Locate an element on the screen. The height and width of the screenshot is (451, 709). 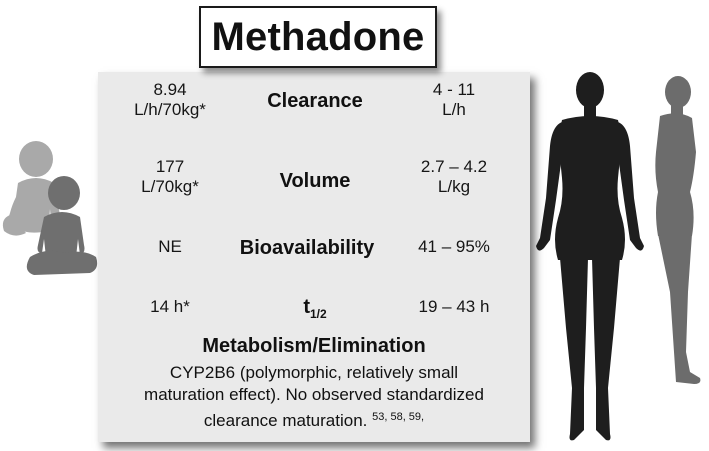
pediatric-volume-line-1: 177 is located at coordinates (170, 166).